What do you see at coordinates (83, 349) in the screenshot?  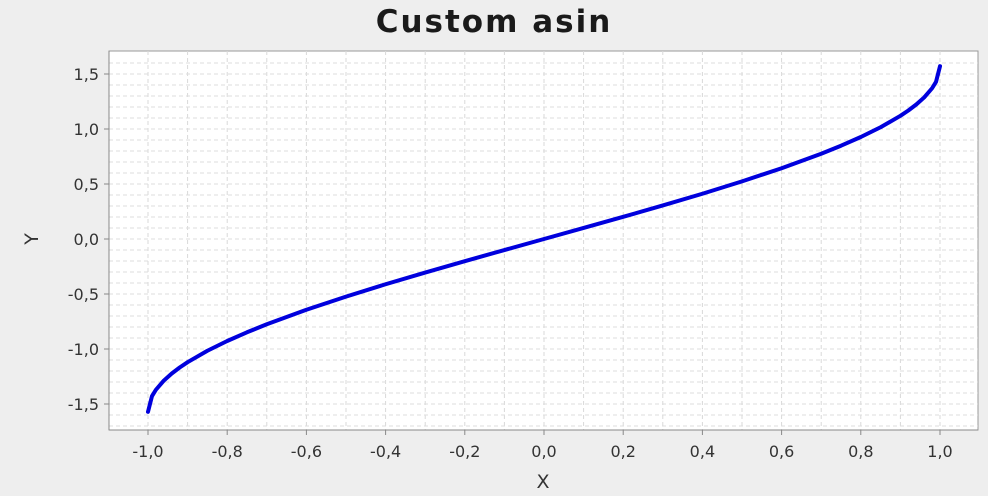 I see `y-tick-label: -1,0` at bounding box center [83, 349].